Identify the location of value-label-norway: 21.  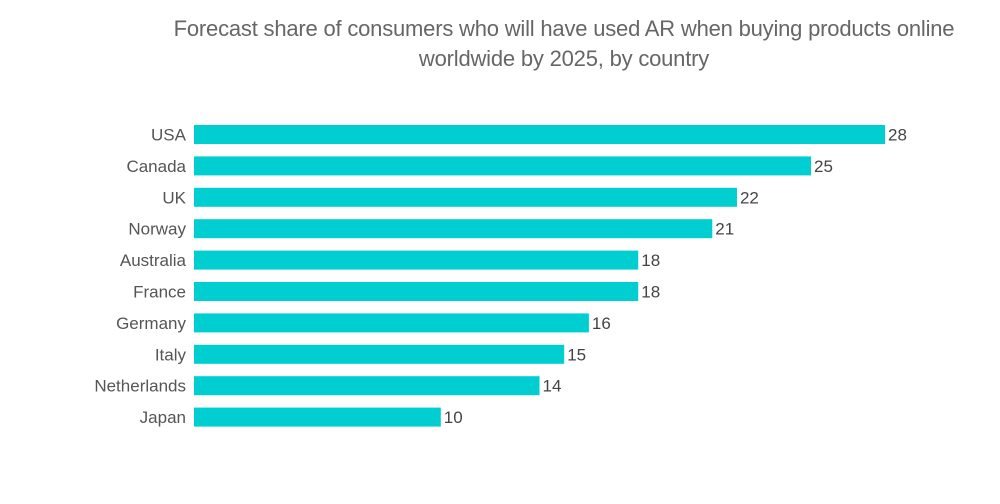
(724, 229).